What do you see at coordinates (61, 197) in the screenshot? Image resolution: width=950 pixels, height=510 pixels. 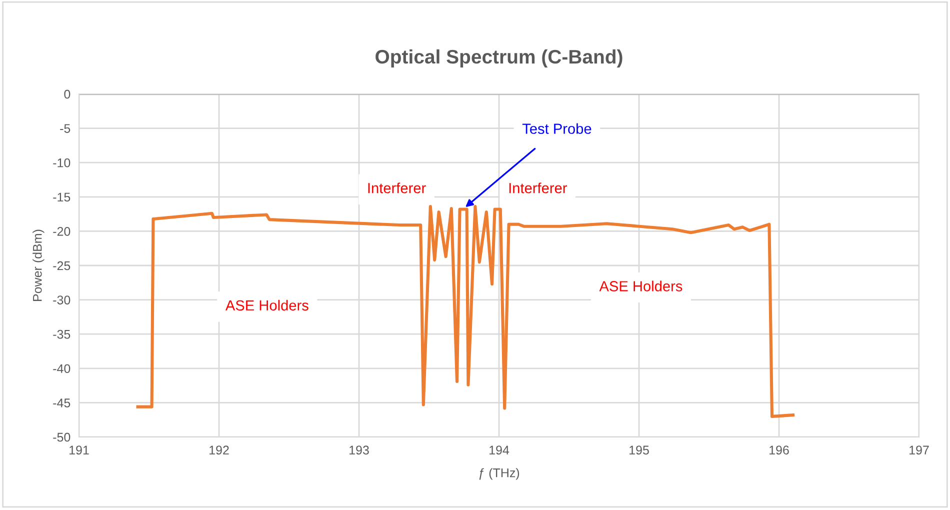 I see `y-tick-label: -15` at bounding box center [61, 197].